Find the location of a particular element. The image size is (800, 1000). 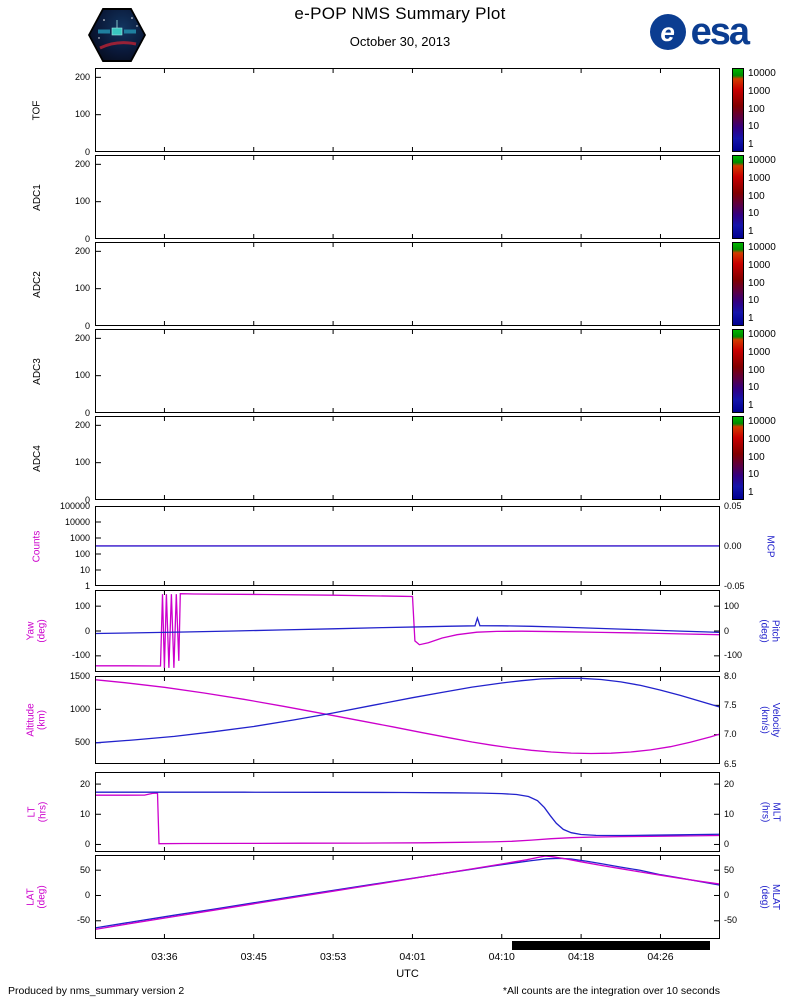

altitude-velocity-plot is located at coordinates (407, 720).